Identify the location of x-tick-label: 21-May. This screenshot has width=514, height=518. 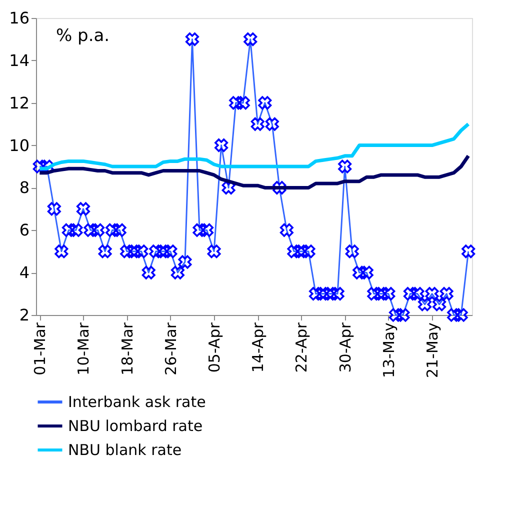
(433, 350).